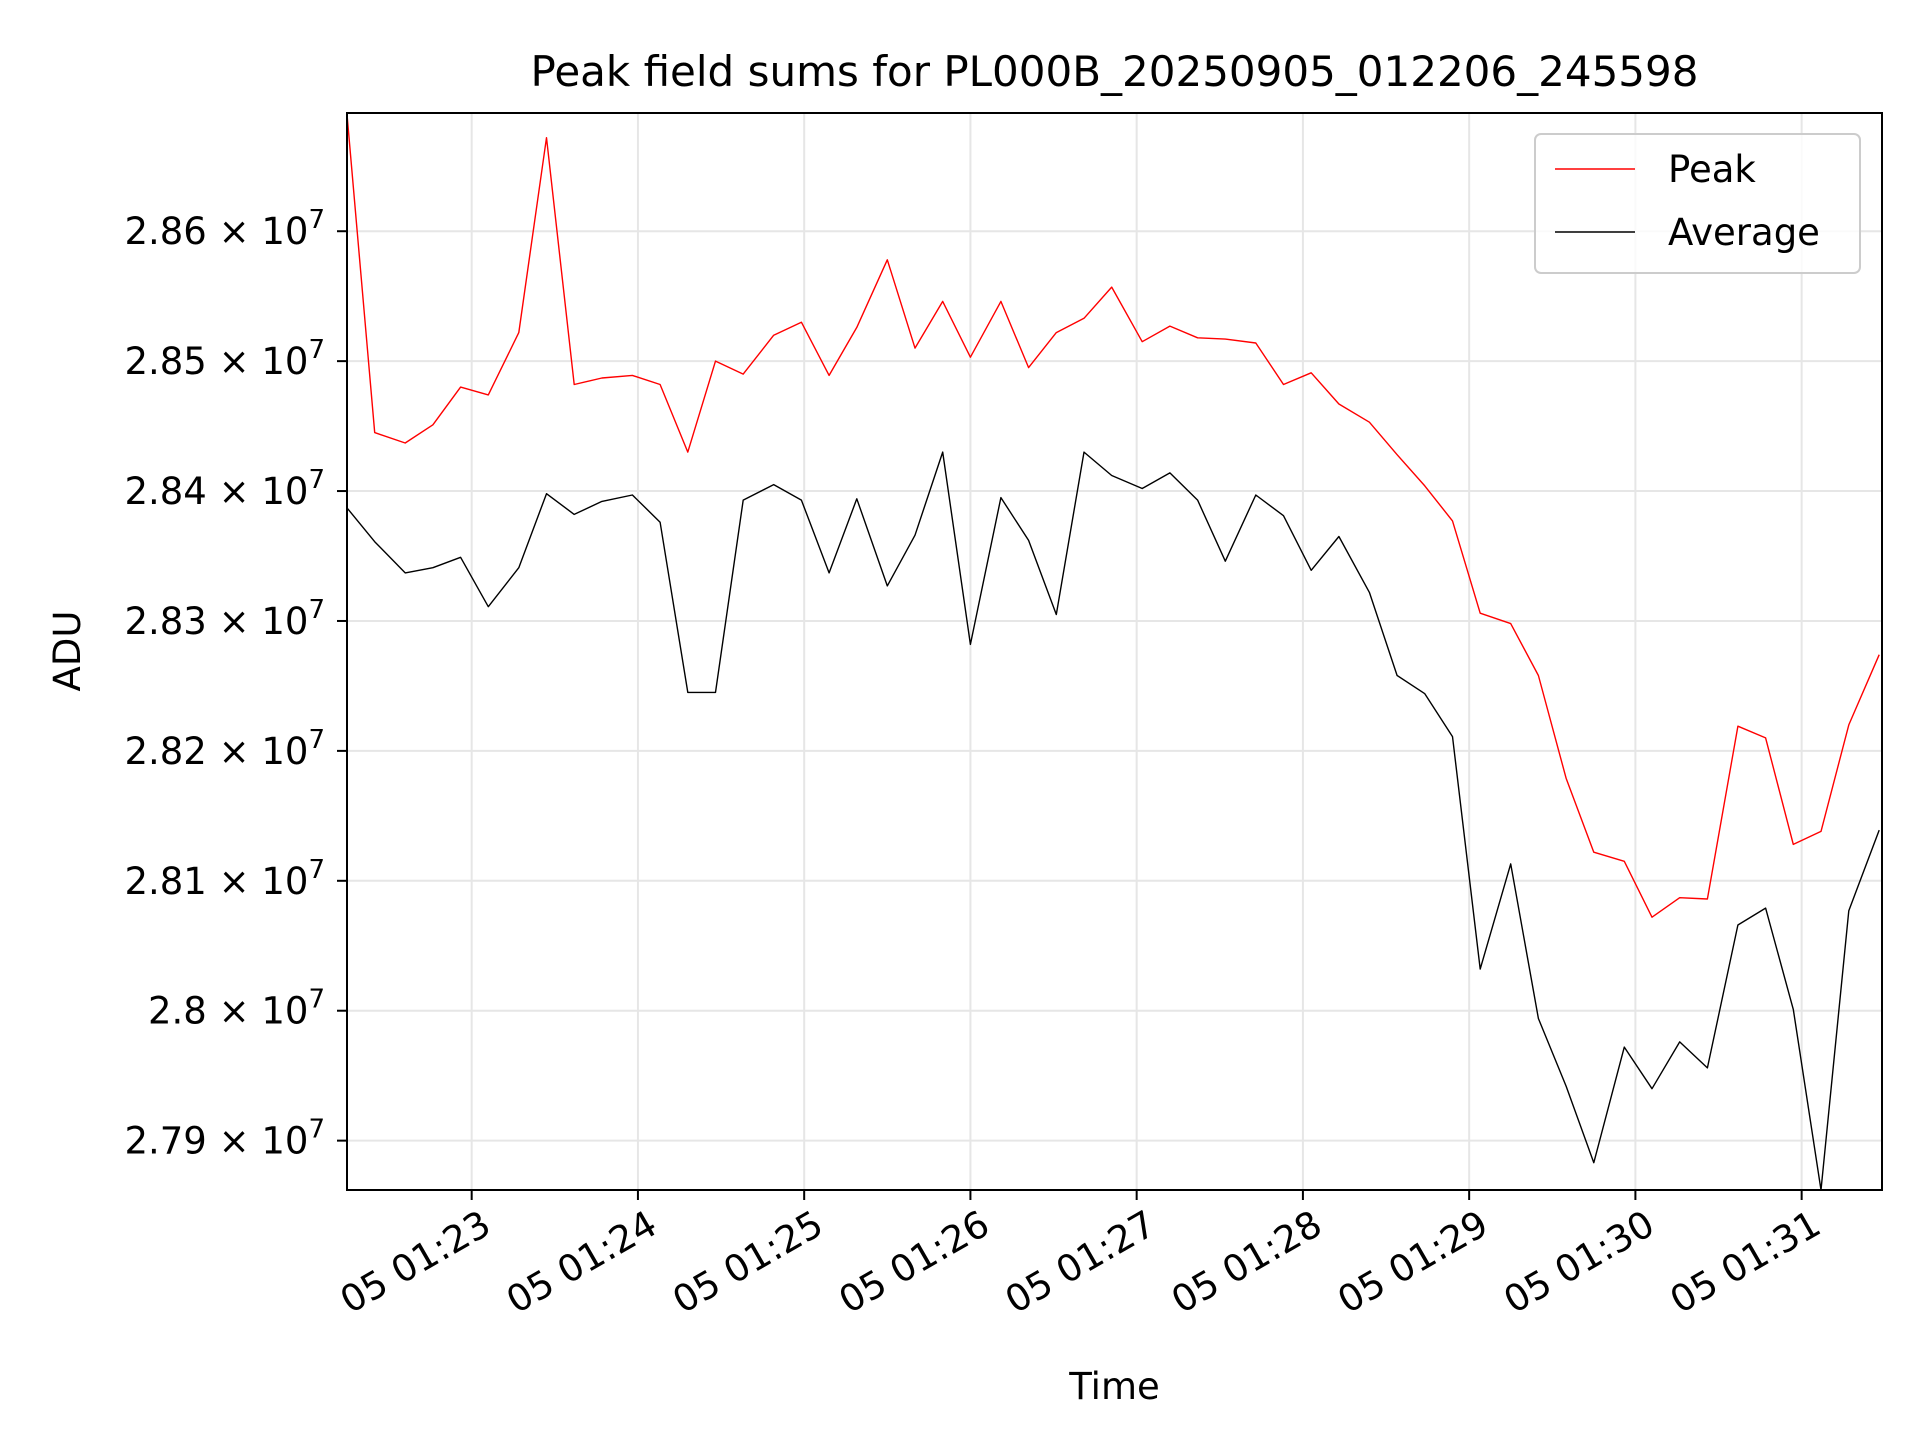 The height and width of the screenshot is (1440, 1920). What do you see at coordinates (165, 621) in the screenshot?
I see `y-tick-mantissa: 2.83` at bounding box center [165, 621].